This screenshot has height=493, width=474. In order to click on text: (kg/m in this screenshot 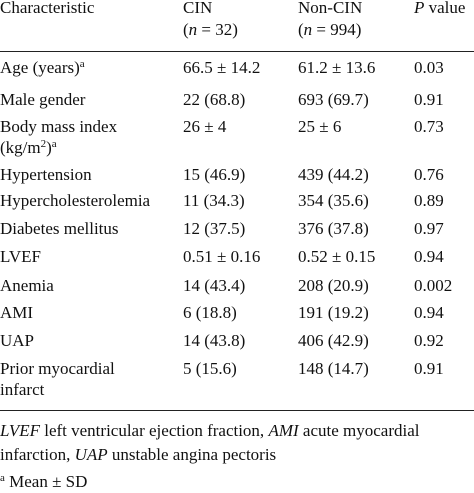, I will do `click(20, 147)`.